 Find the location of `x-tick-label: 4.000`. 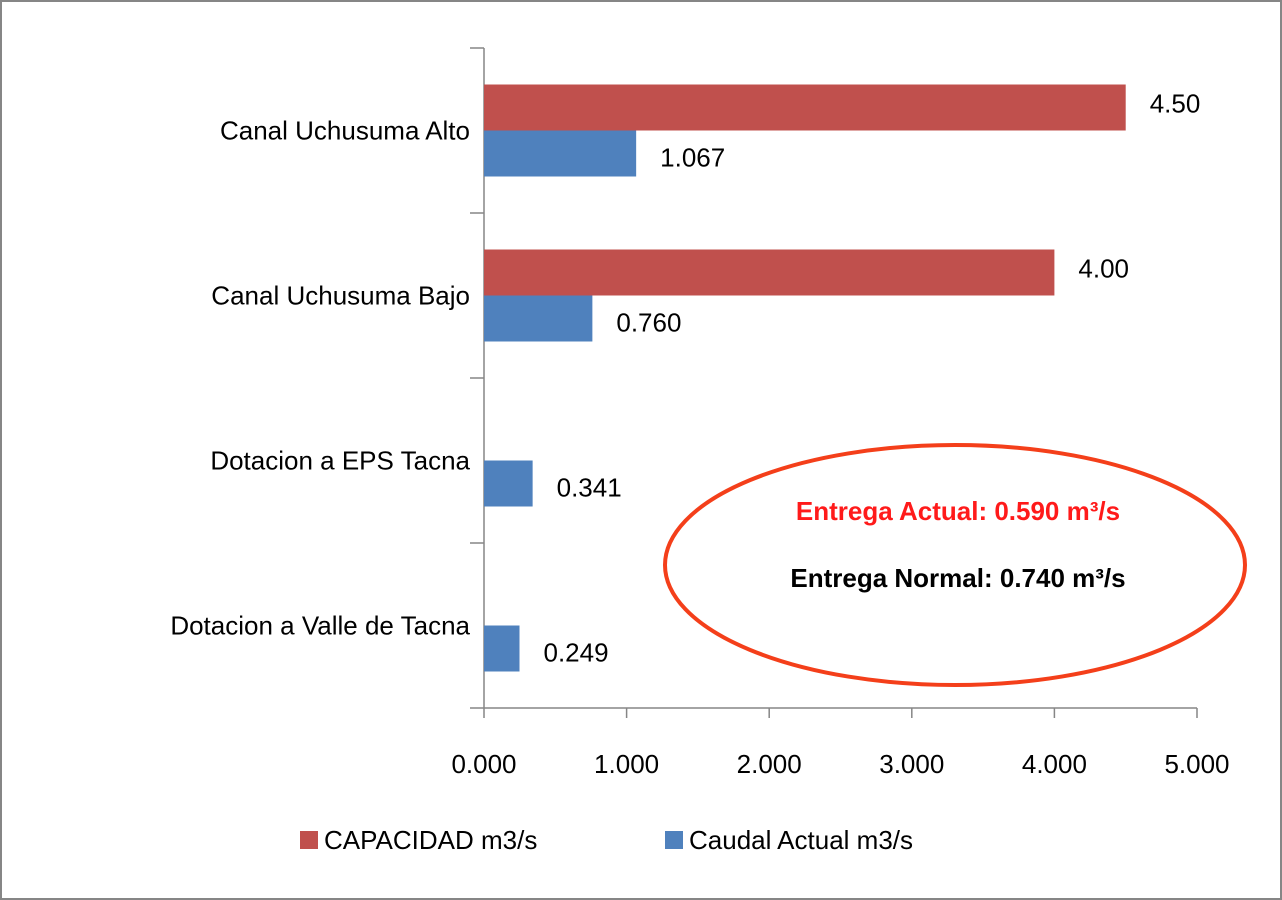

x-tick-label: 4.000 is located at coordinates (1054, 764).